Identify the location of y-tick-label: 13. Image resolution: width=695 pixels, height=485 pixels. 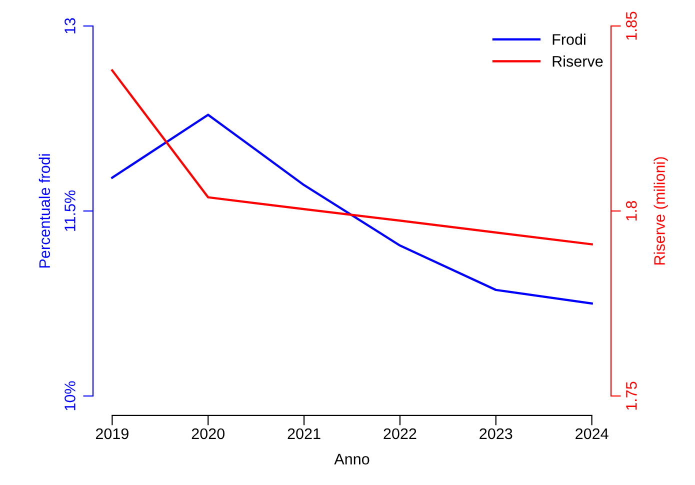
(70, 26).